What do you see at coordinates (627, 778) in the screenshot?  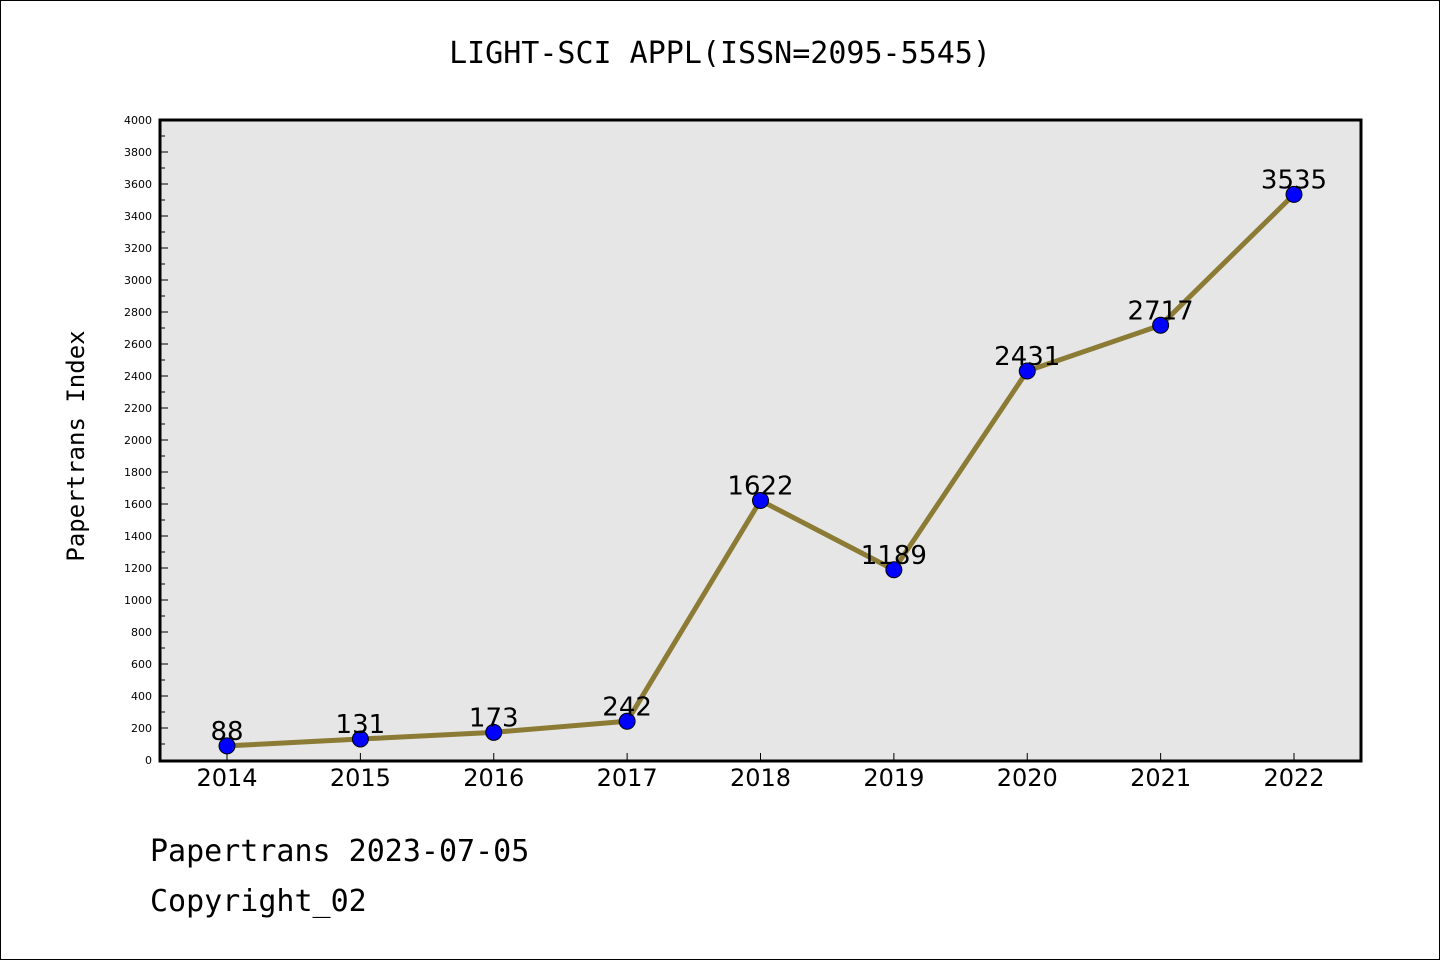 I see `x-tick-label: 2017` at bounding box center [627, 778].